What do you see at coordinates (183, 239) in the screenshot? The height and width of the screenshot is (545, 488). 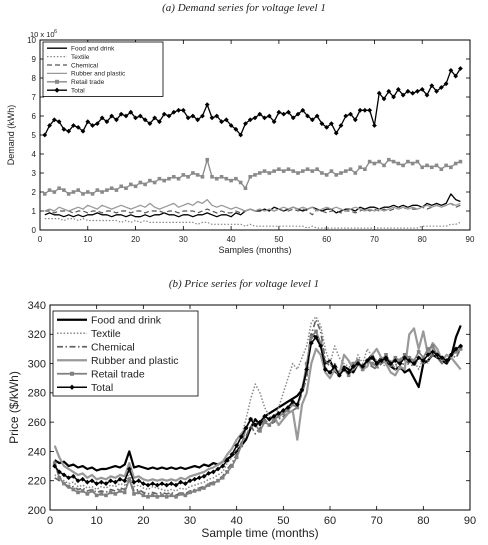 I see `chart-a-x-tick-label: 30` at bounding box center [183, 239].